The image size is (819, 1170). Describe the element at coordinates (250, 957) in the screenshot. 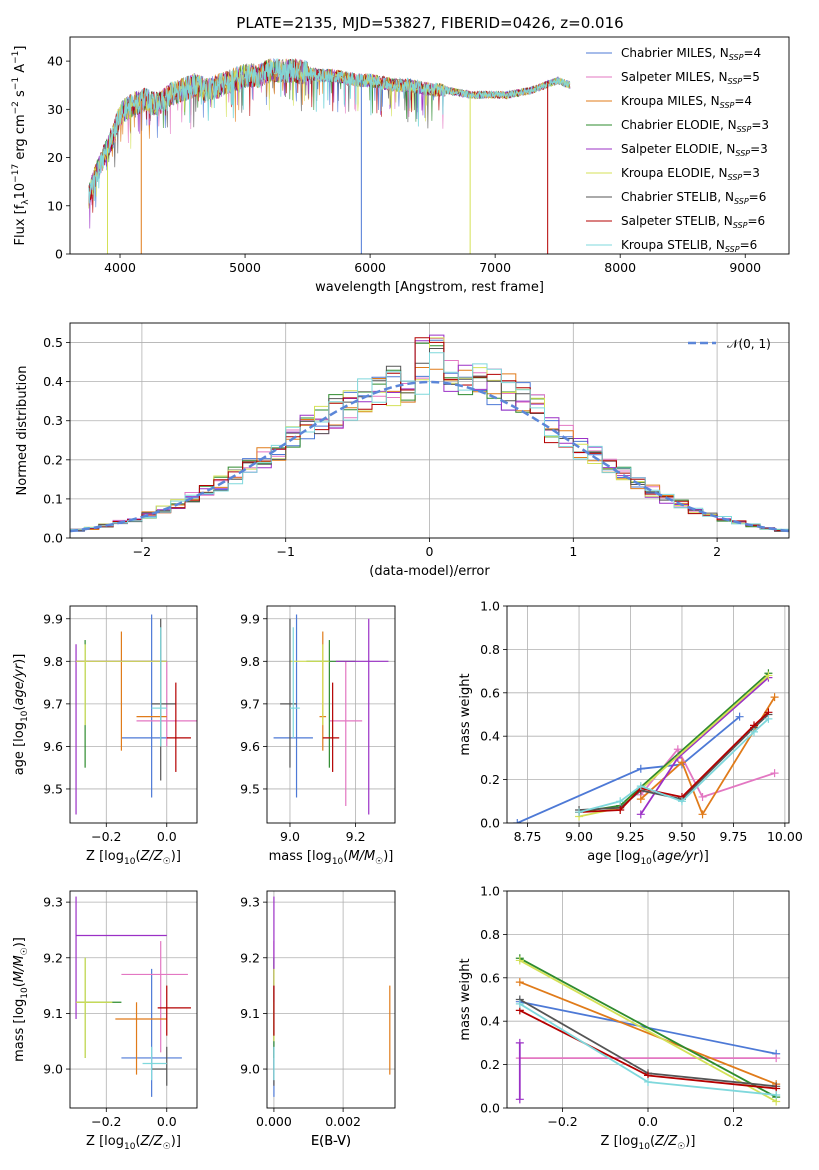

I see `y-tick-label: 9.2` at that location.